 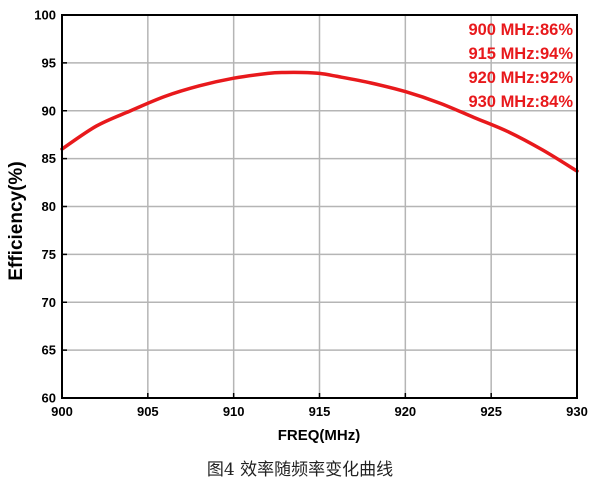 I want to click on x-tick-label: 930, so click(x=577, y=411).